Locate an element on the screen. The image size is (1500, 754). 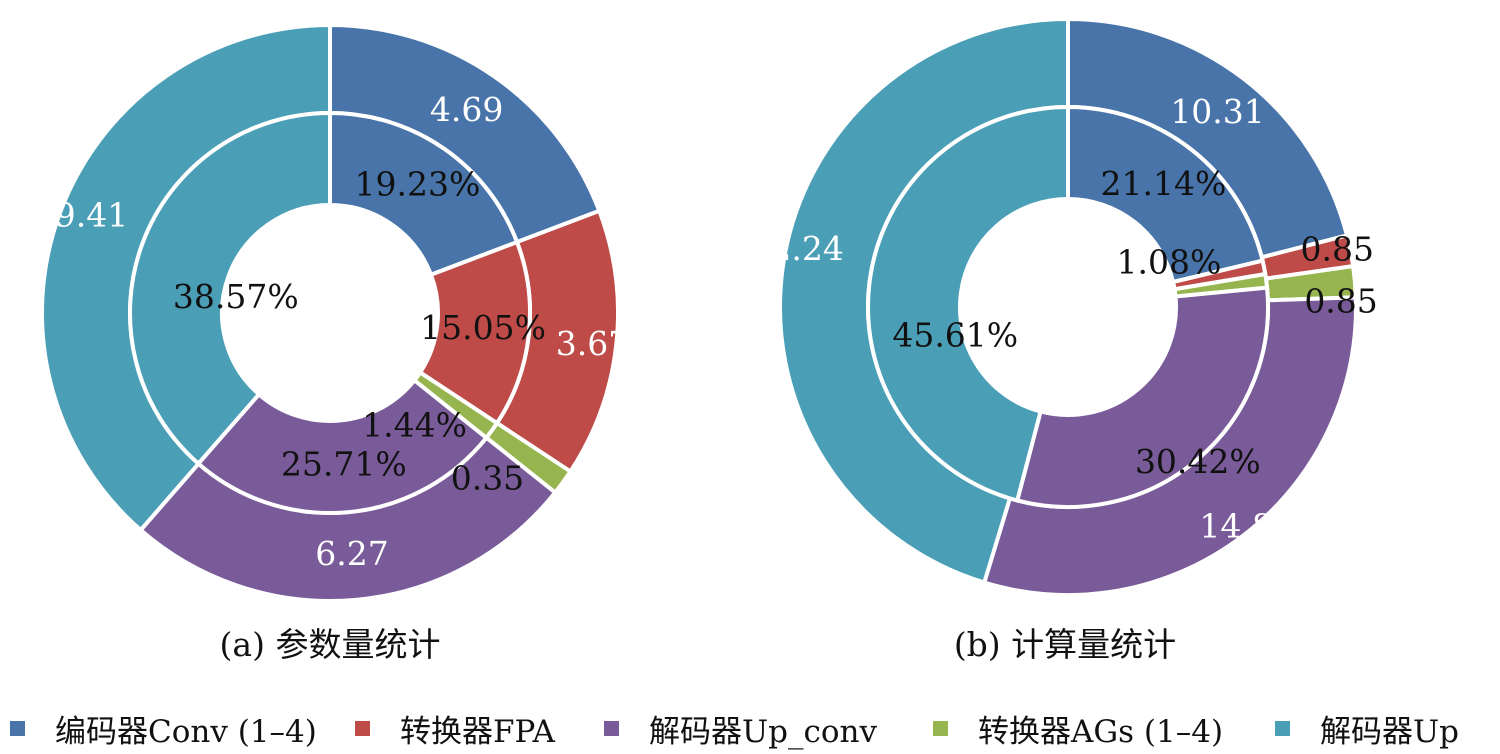
inner-data-label: 1.08% is located at coordinates (1169, 261).